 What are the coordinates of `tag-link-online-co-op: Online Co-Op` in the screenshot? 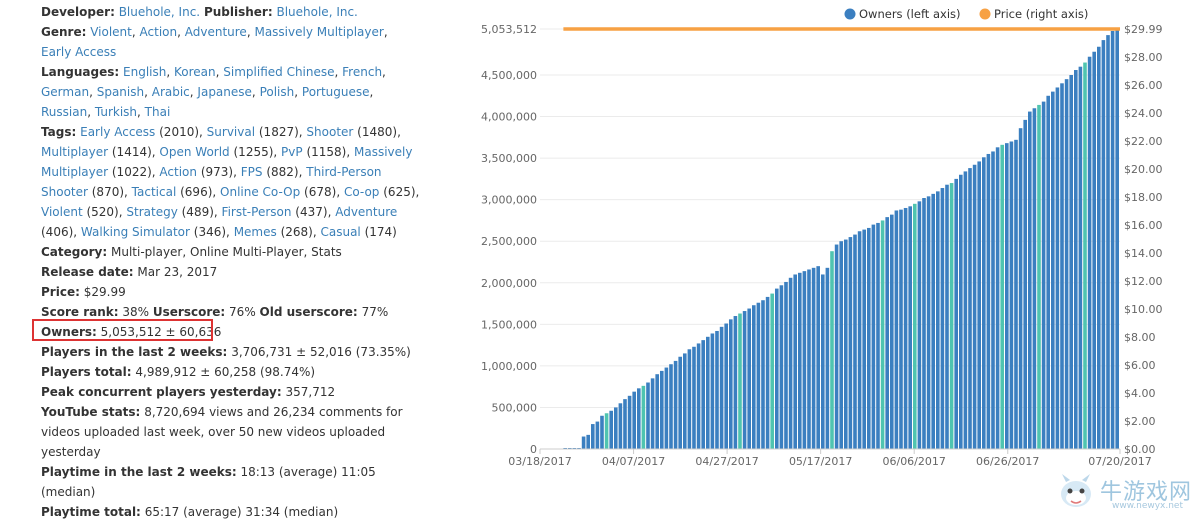 It's located at (260, 192).